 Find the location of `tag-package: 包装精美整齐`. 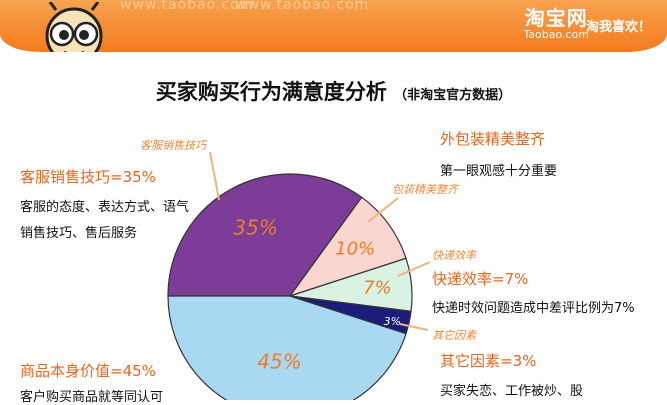

tag-package: 包装精美整齐 is located at coordinates (425, 189).